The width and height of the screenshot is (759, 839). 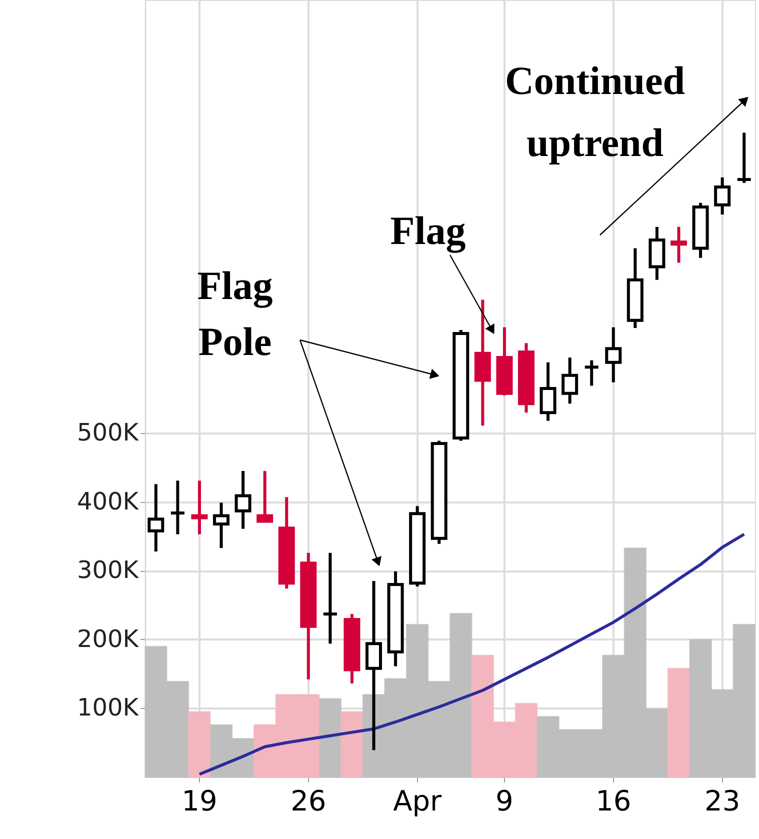 What do you see at coordinates (108, 708) in the screenshot?
I see `y-tick-label: 100K` at bounding box center [108, 708].